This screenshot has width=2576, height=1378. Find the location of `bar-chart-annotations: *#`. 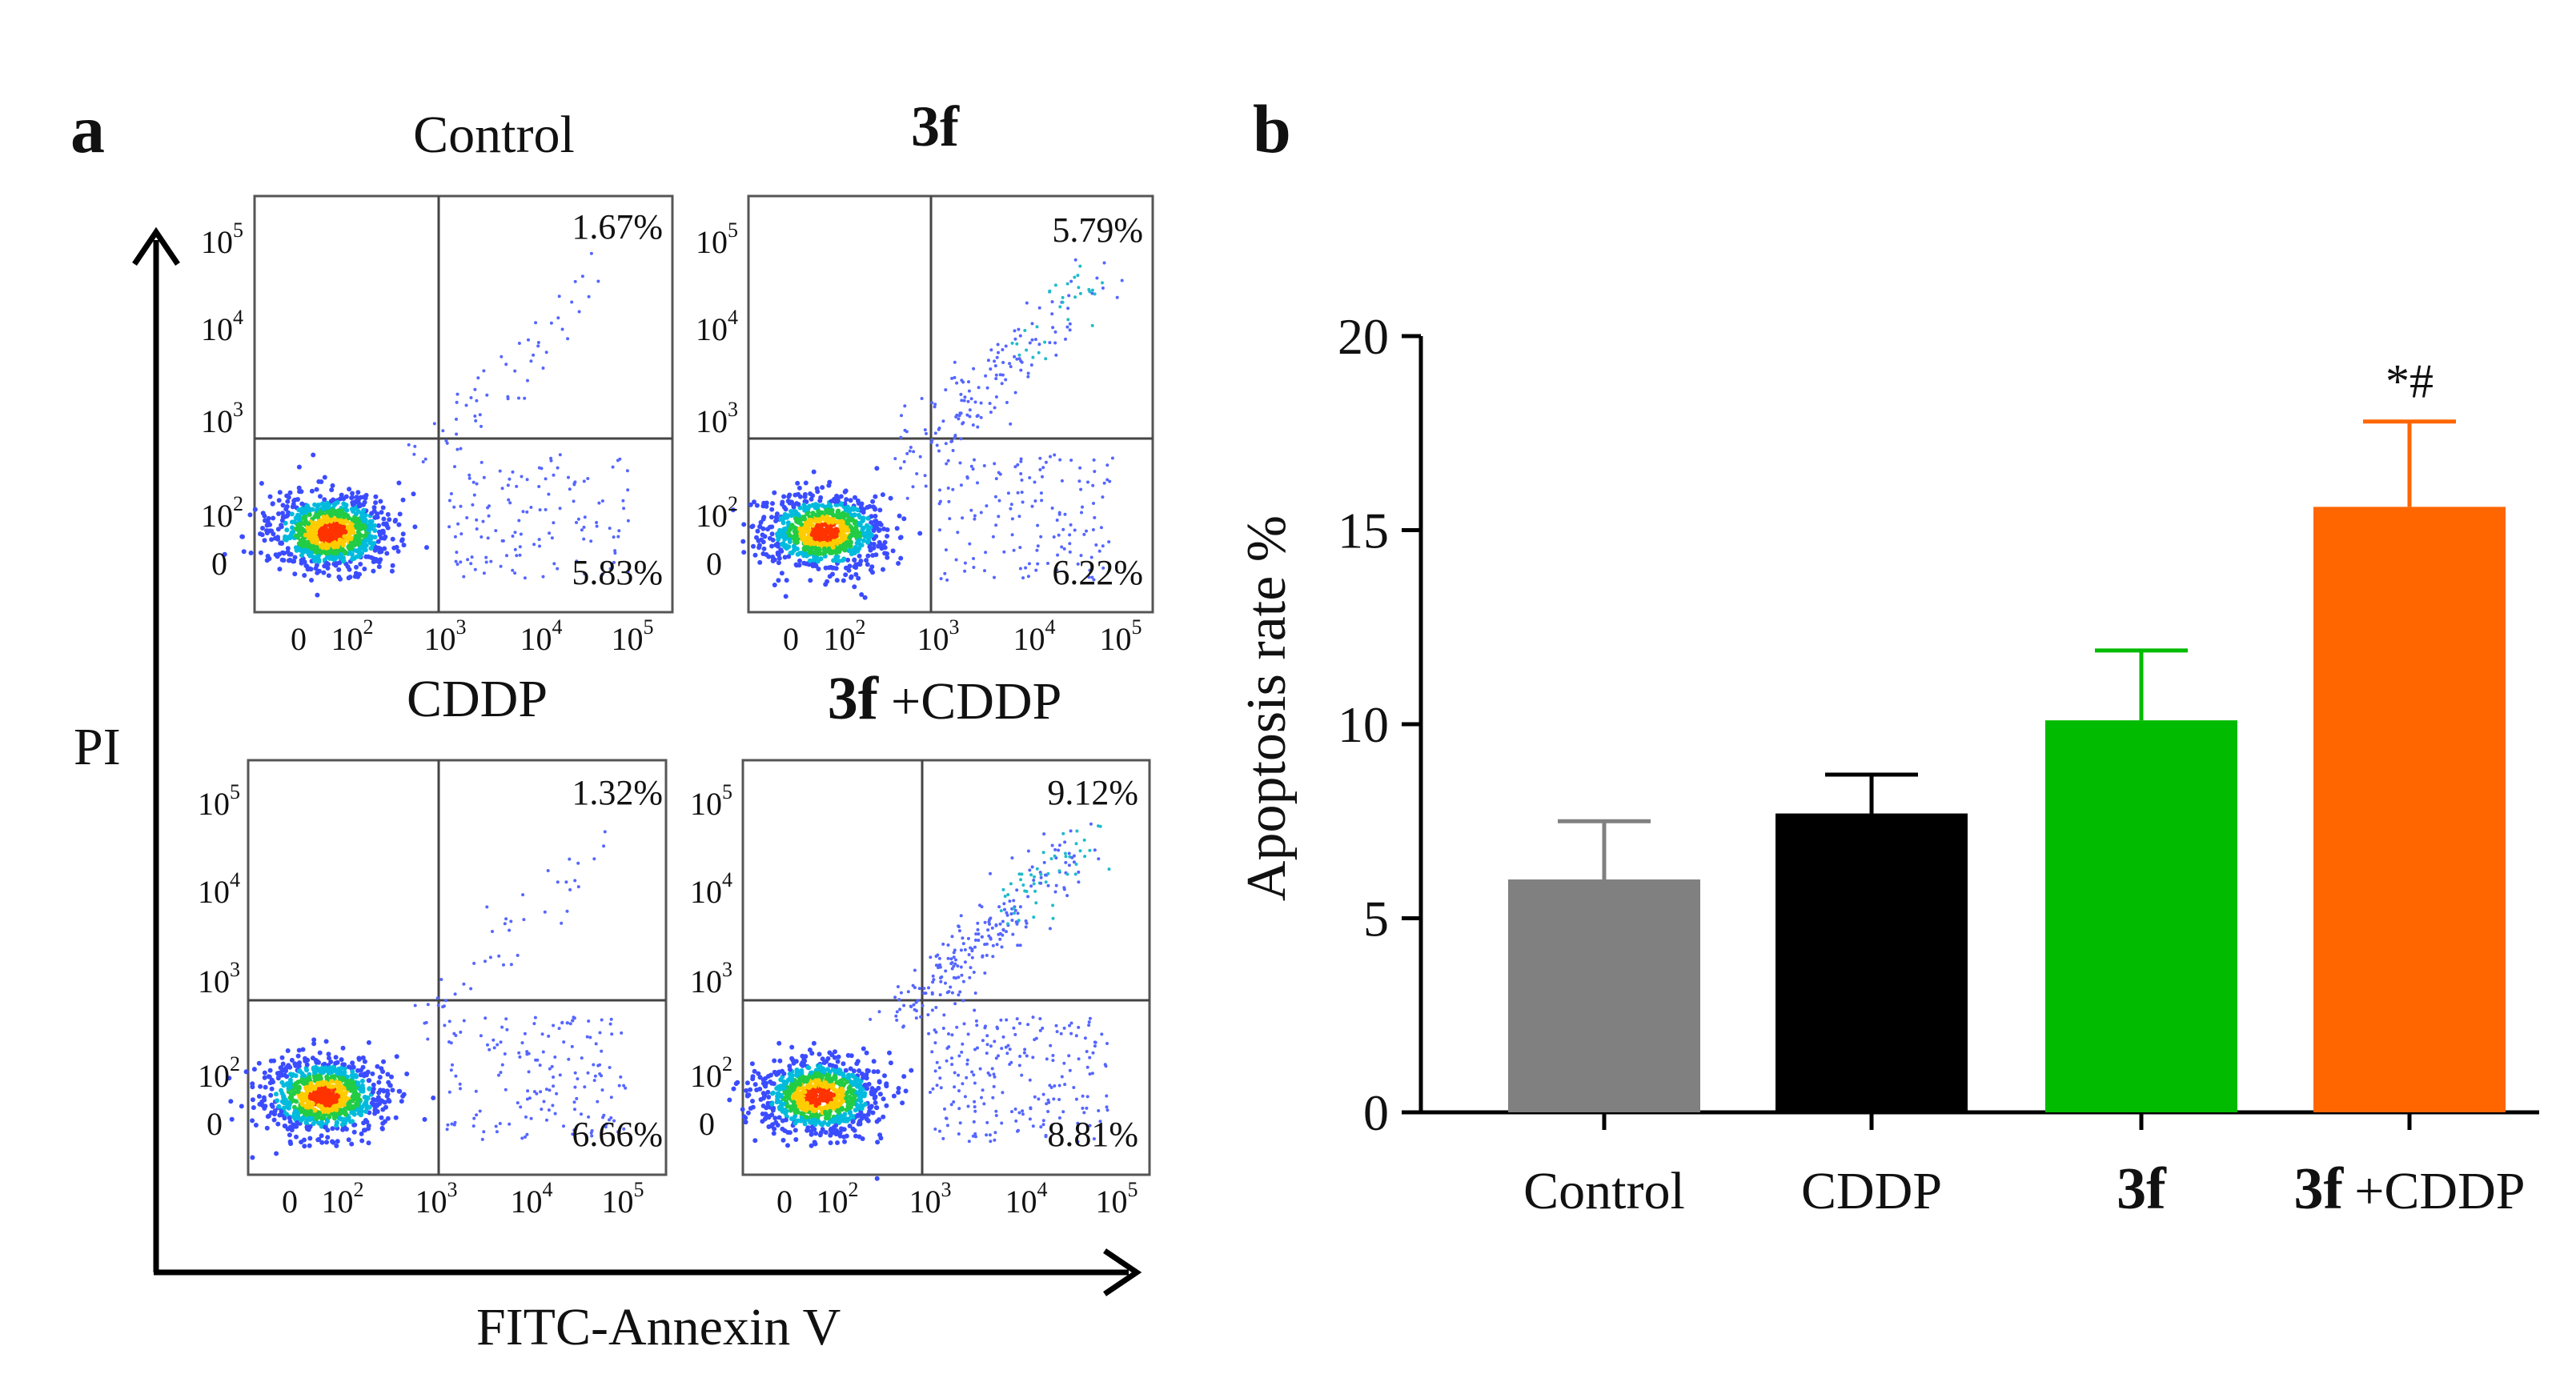

bar-chart-annotations: *# is located at coordinates (2409, 381).